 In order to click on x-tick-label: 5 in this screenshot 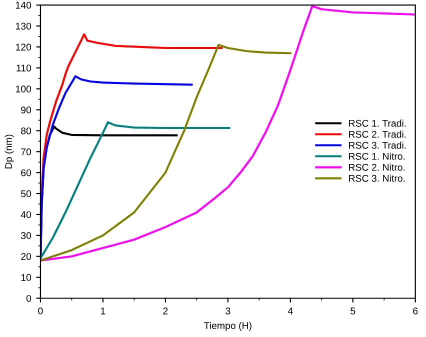, I will do `click(353, 311)`.